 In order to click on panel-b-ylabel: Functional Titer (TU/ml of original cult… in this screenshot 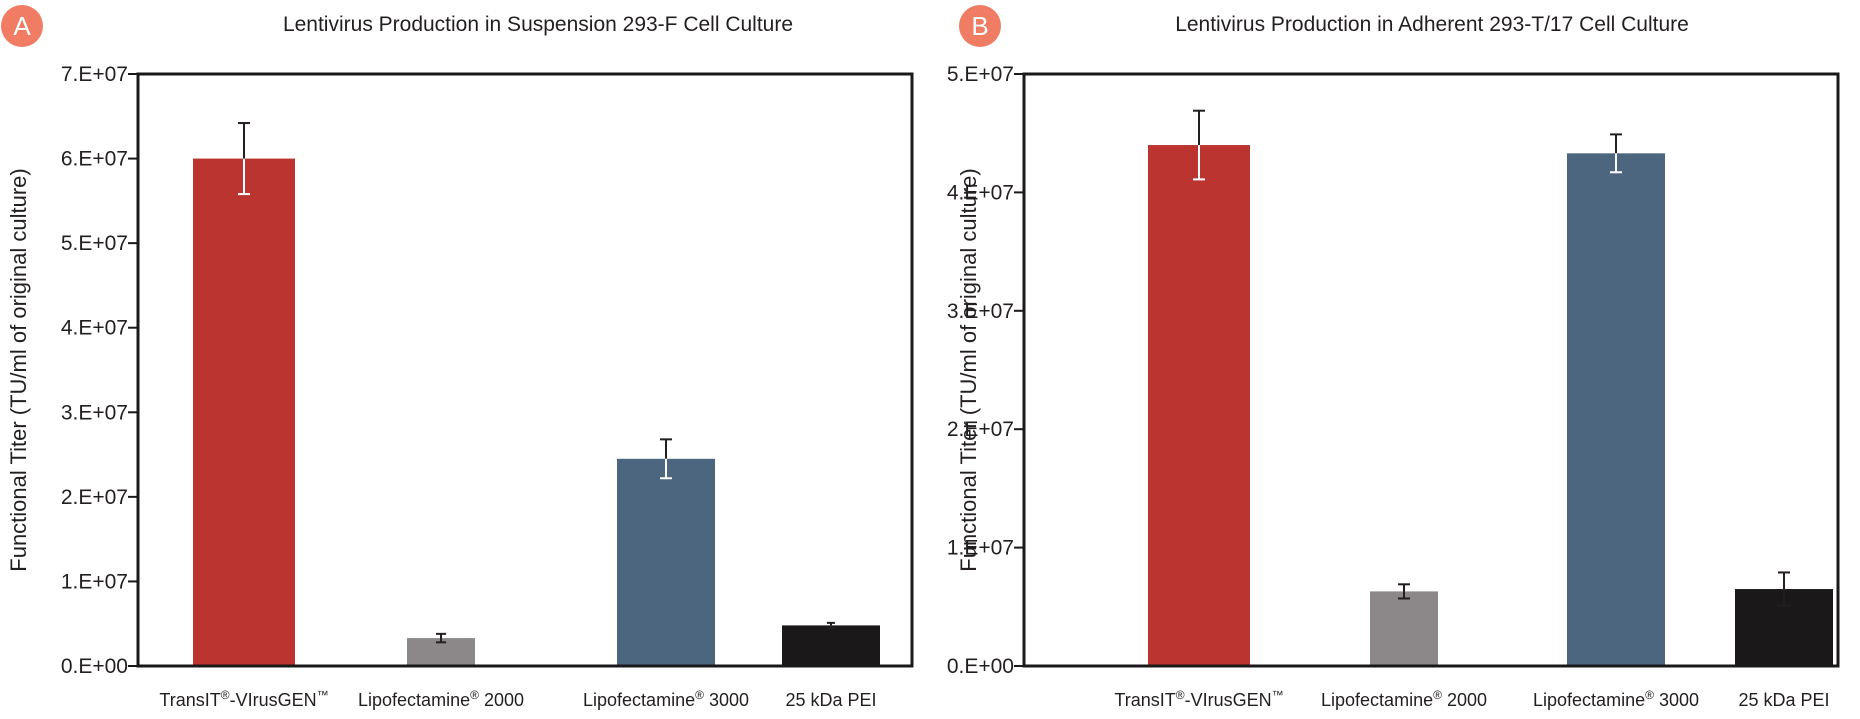, I will do `click(968, 369)`.